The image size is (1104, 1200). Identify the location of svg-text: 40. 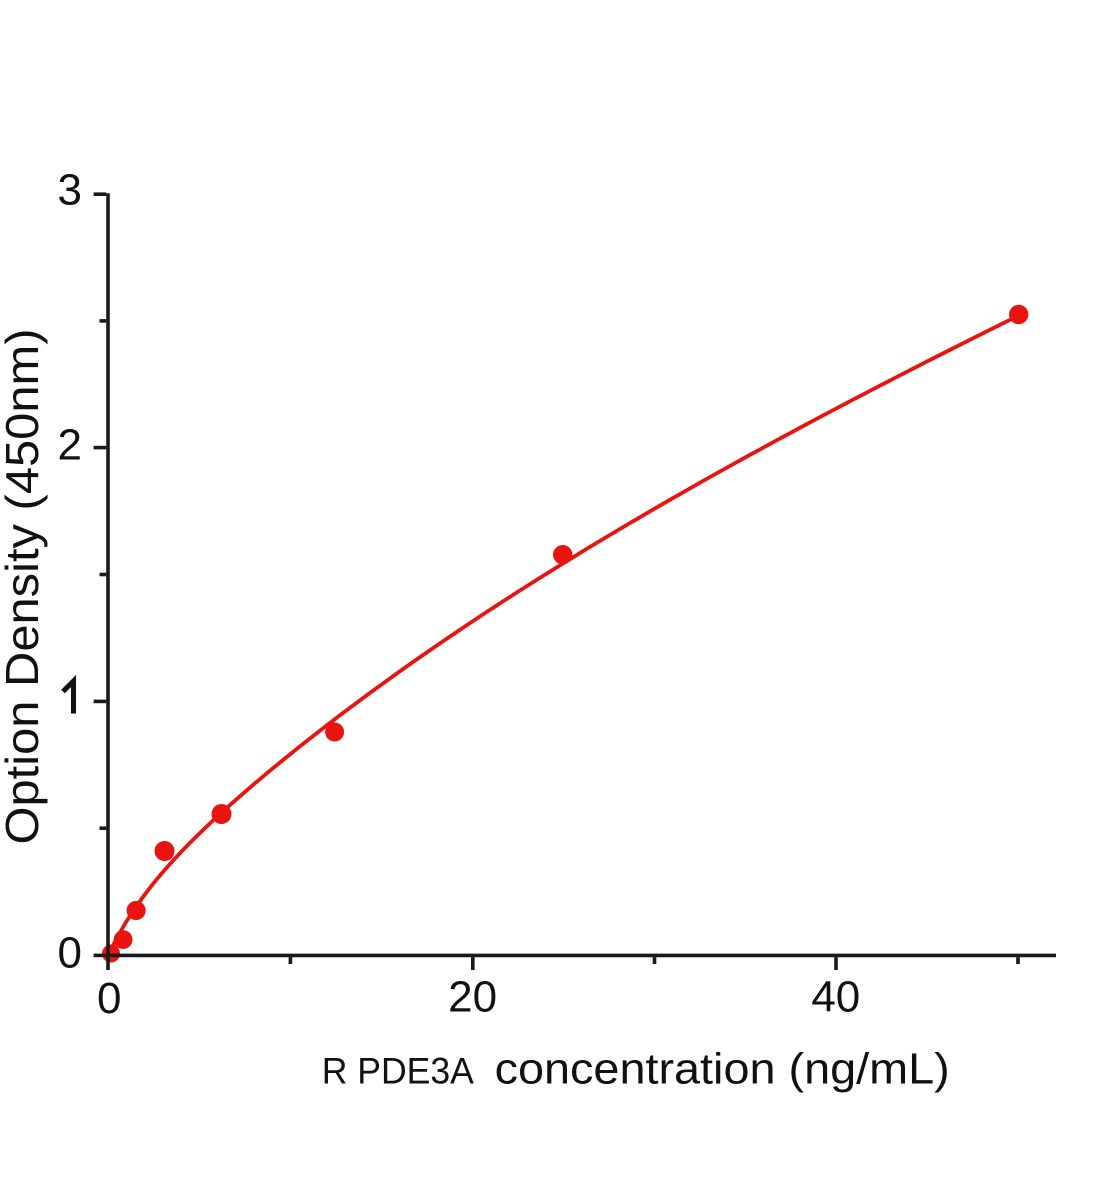
(835, 996).